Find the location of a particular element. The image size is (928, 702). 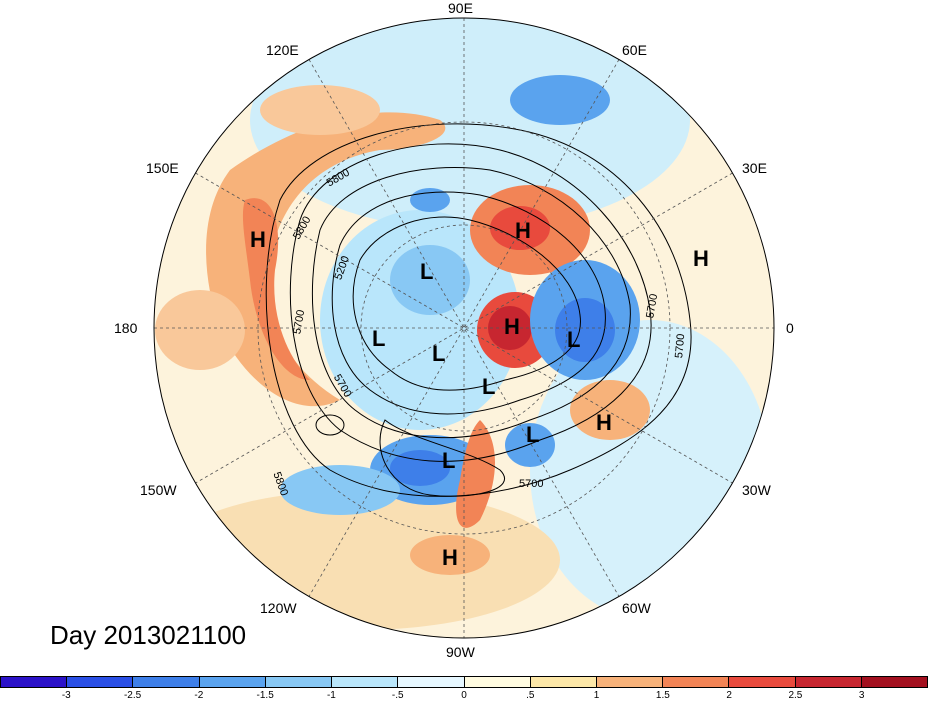

colorbar-tick-label: -.5 is located at coordinates (397, 695).